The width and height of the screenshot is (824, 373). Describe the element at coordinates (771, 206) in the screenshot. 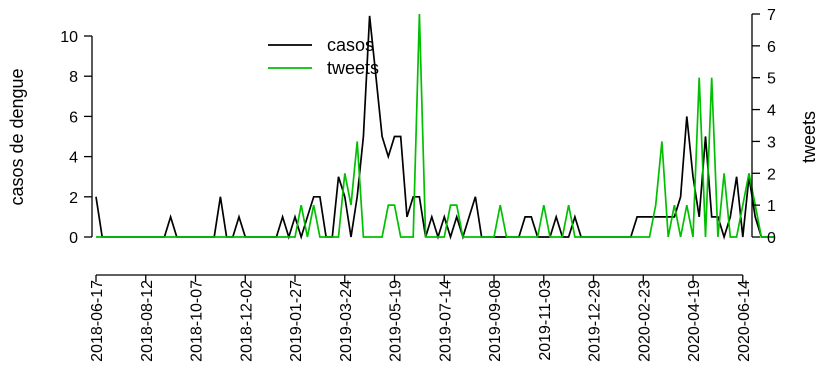

I see `right-axis-tick-label: 1` at that location.